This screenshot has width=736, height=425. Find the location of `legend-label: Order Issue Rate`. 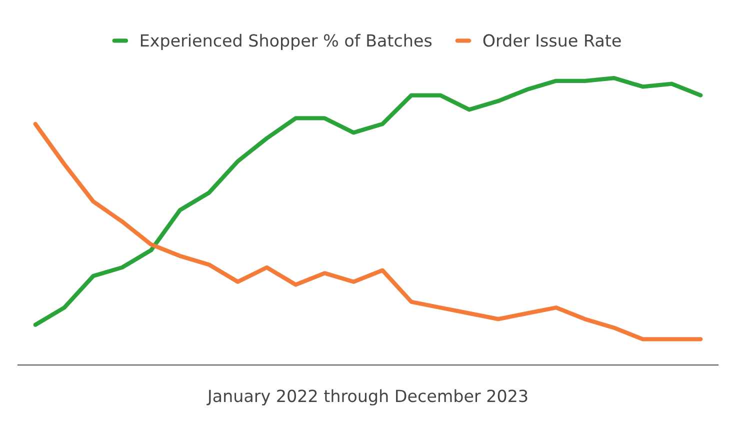

legend-label: Order Issue Rate is located at coordinates (552, 40).